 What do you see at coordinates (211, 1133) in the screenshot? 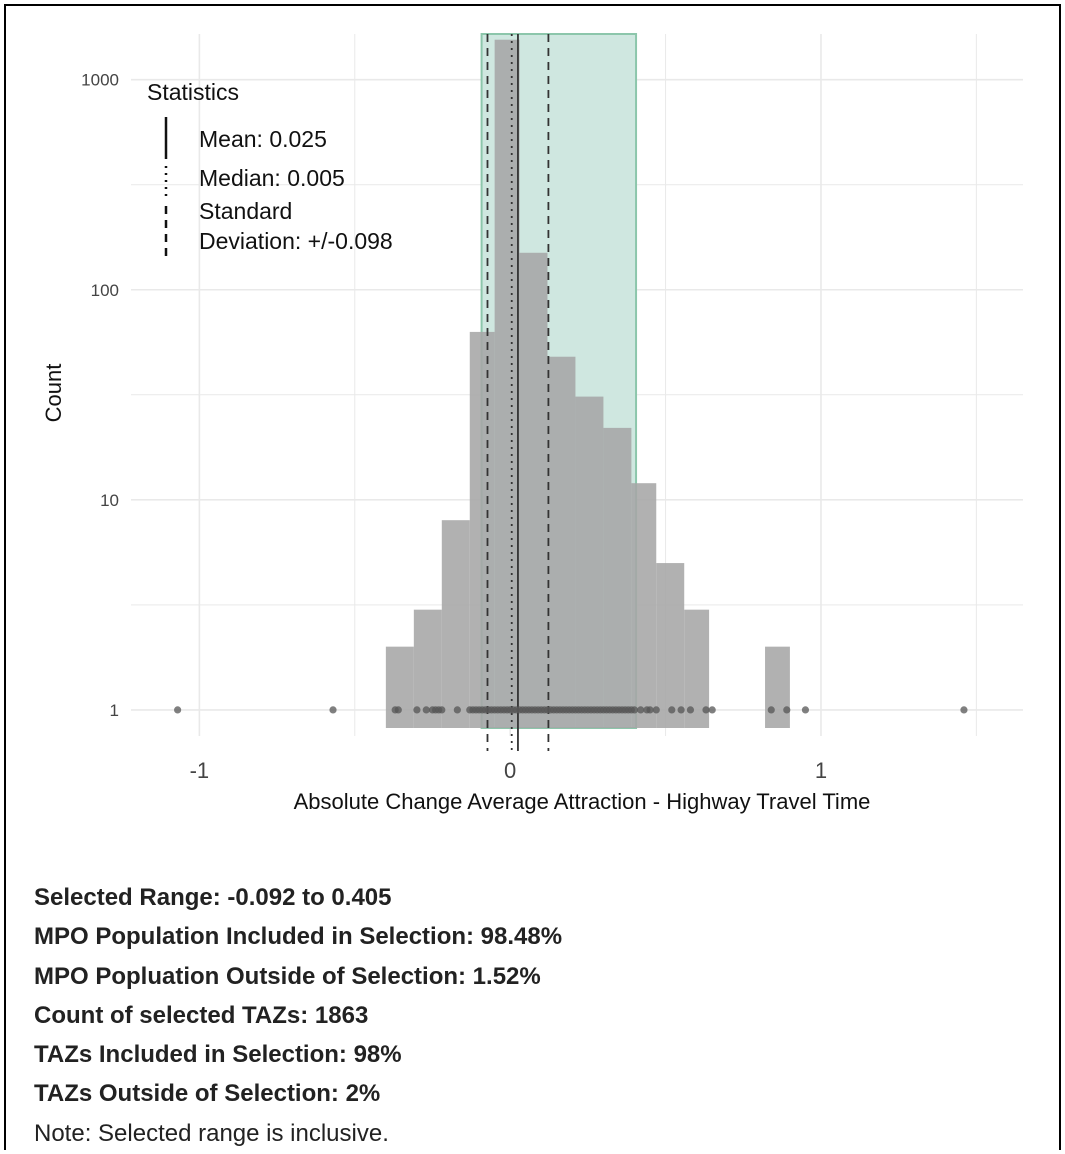
I see `note-text: Note: Selected range is inclusive.` at bounding box center [211, 1133].